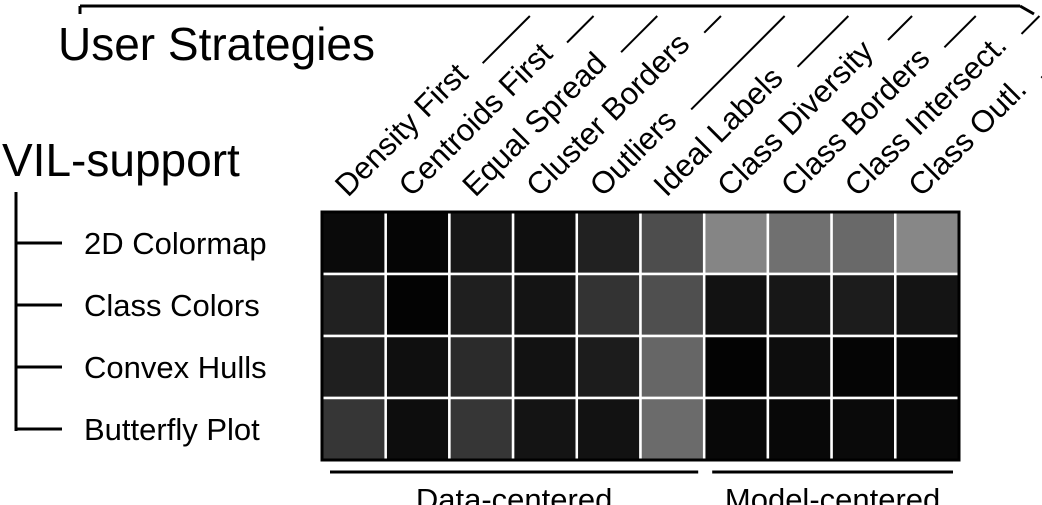 The height and width of the screenshot is (505, 1042). Describe the element at coordinates (353, 429) in the screenshot. I see `heatmap-cell-butterfly-plot-density-first` at that location.